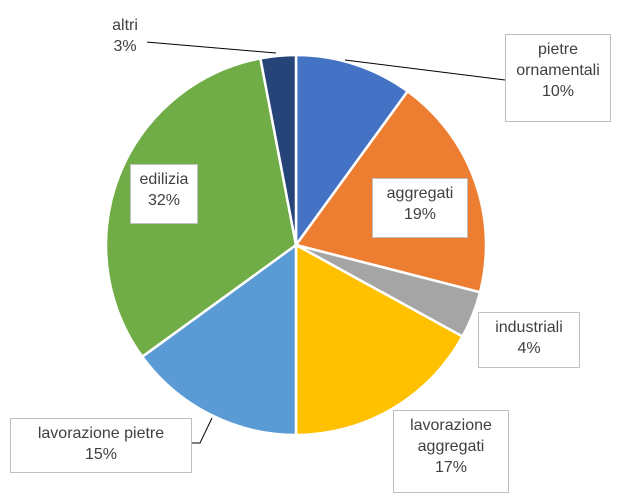 The height and width of the screenshot is (493, 623). Describe the element at coordinates (164, 200) in the screenshot. I see `value-label: 32%` at that location.